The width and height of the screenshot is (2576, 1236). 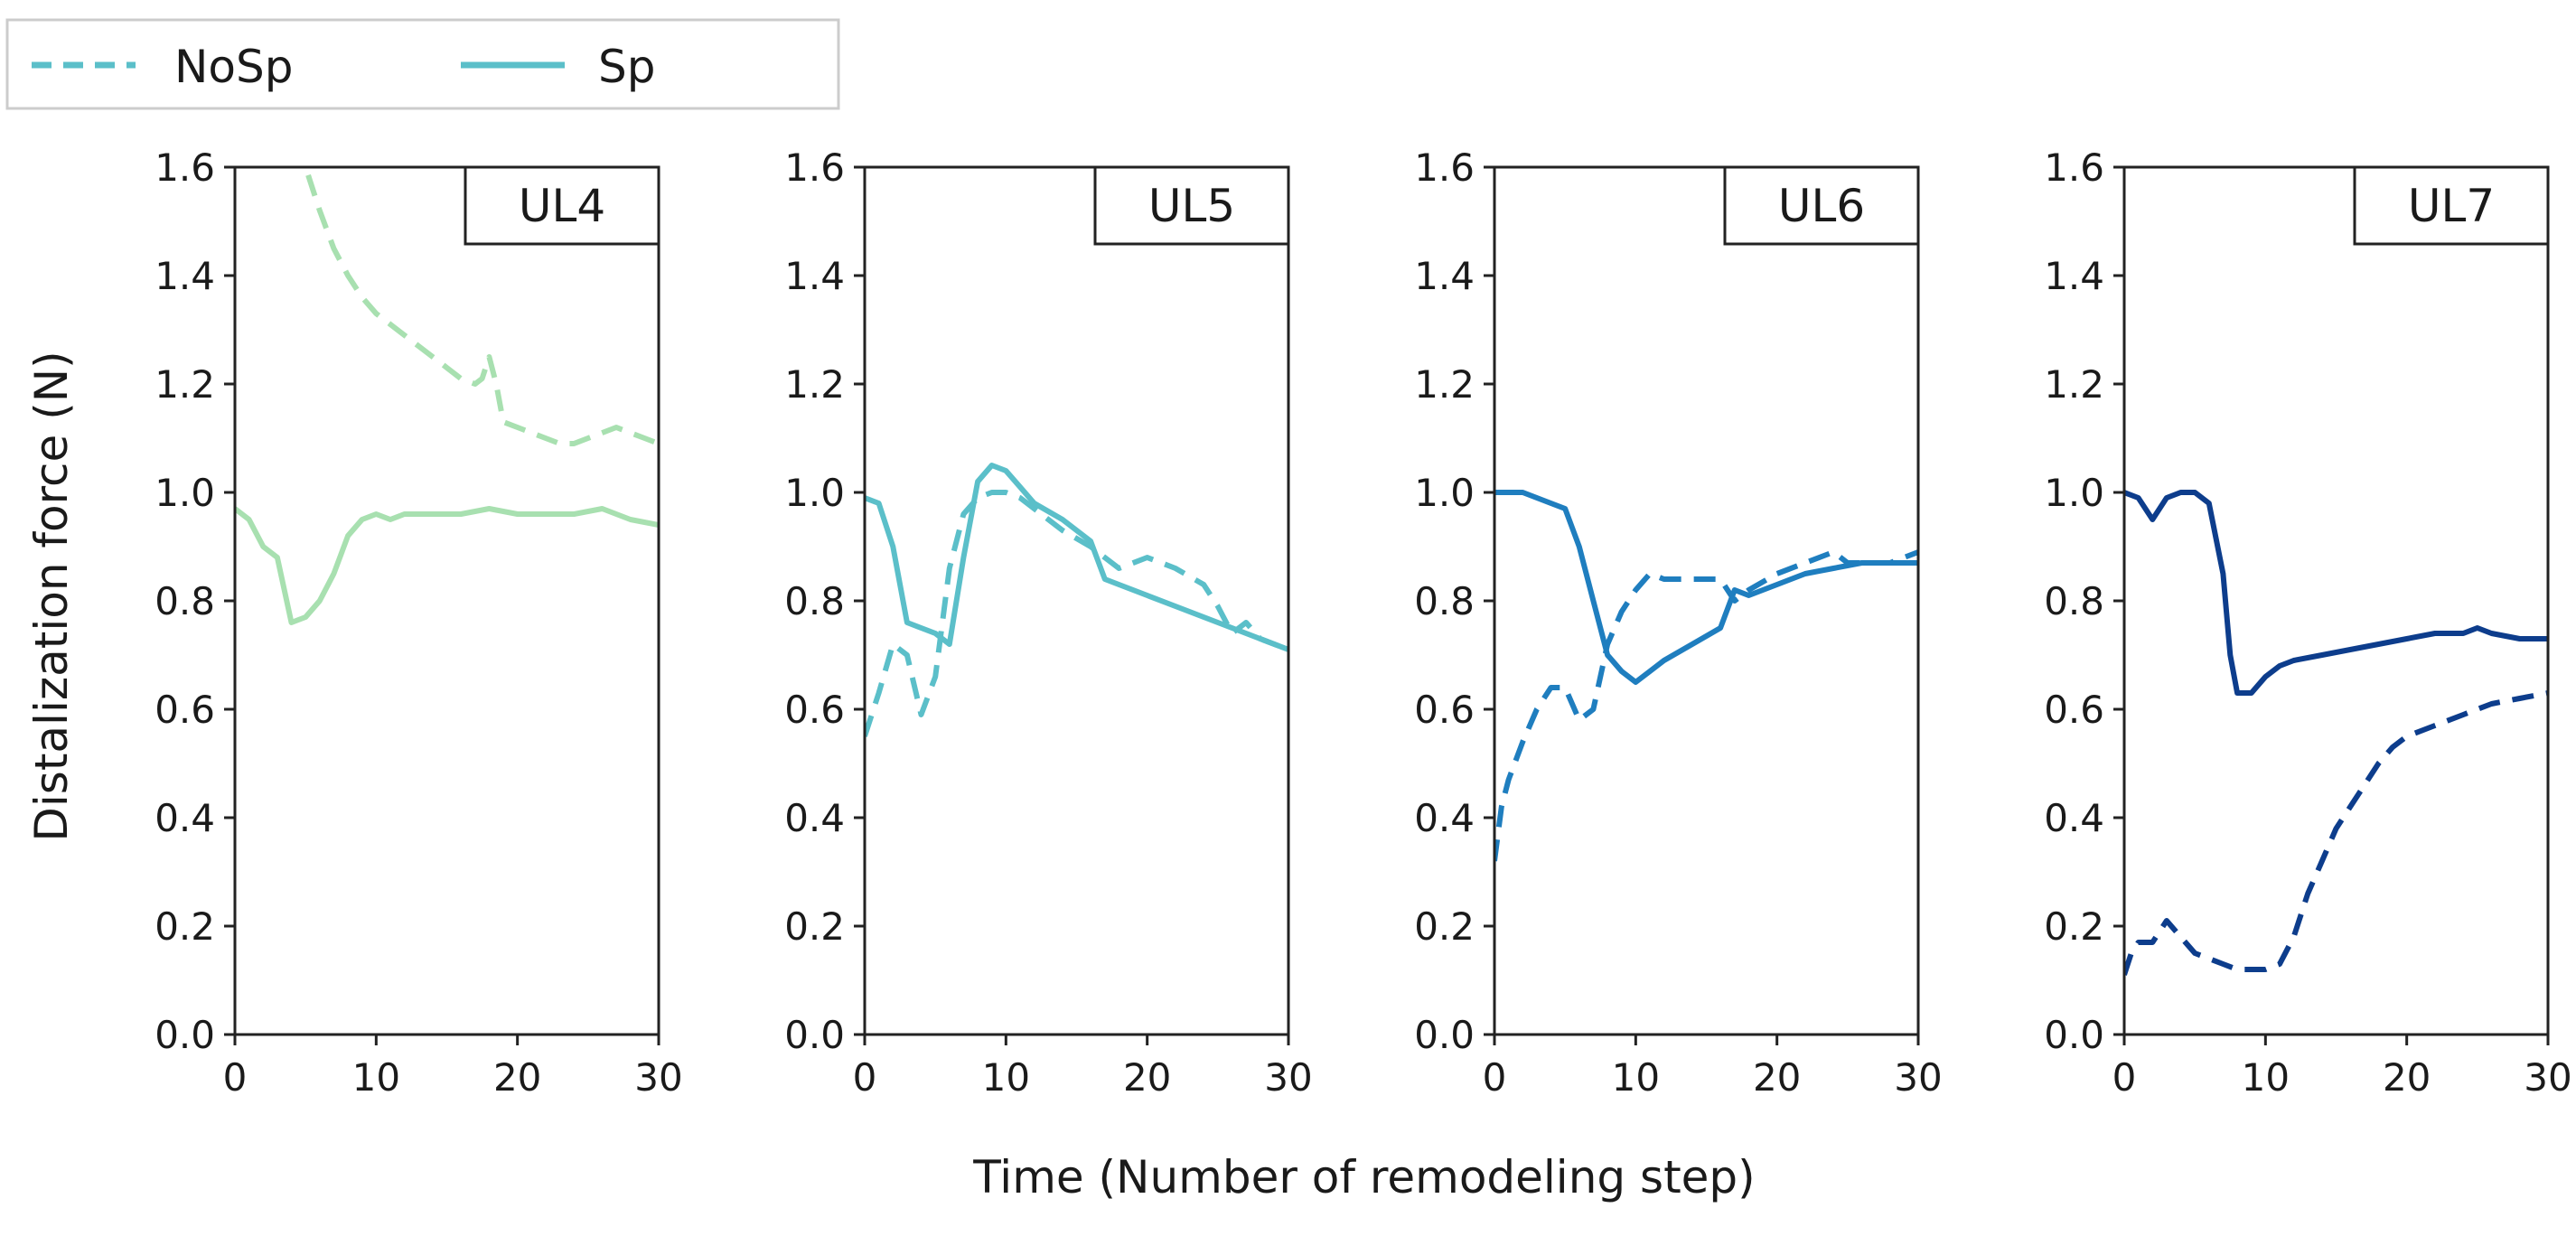 What do you see at coordinates (626, 67) in the screenshot?
I see `legend-sp-label: Sp` at bounding box center [626, 67].